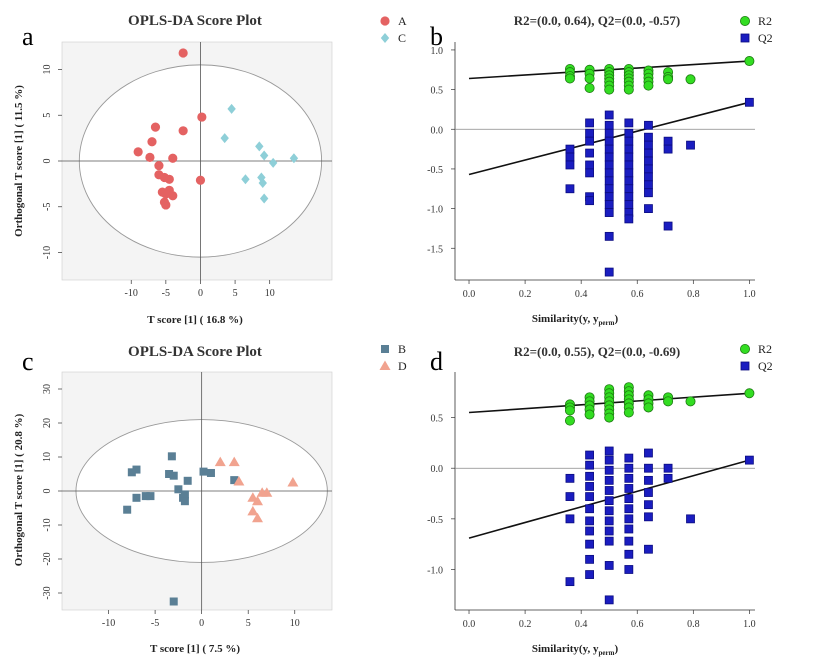 This screenshot has width=836, height=666. What do you see at coordinates (437, 469) in the screenshot?
I see `y-tick-label: 0.0` at bounding box center [437, 469].